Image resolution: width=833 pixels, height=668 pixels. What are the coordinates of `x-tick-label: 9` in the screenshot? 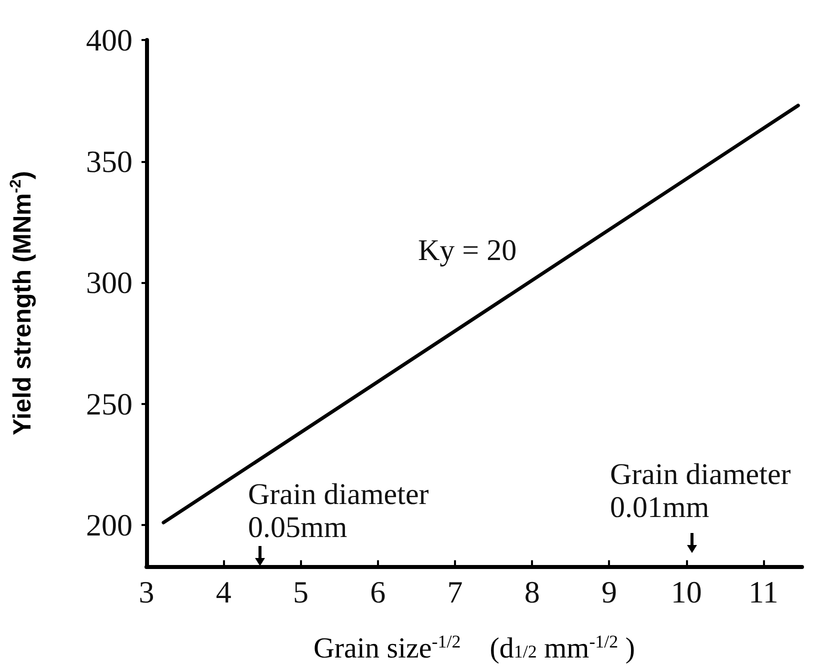 It's located at (609, 592).